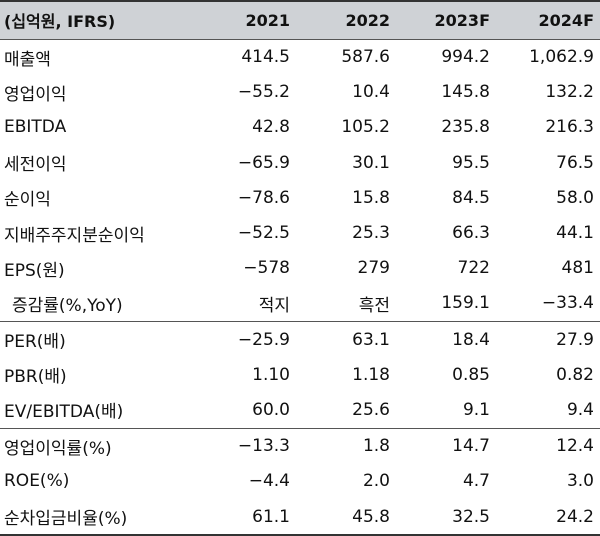  Describe the element at coordinates (263, 162) in the screenshot. I see `cell-value: −65.9` at that location.